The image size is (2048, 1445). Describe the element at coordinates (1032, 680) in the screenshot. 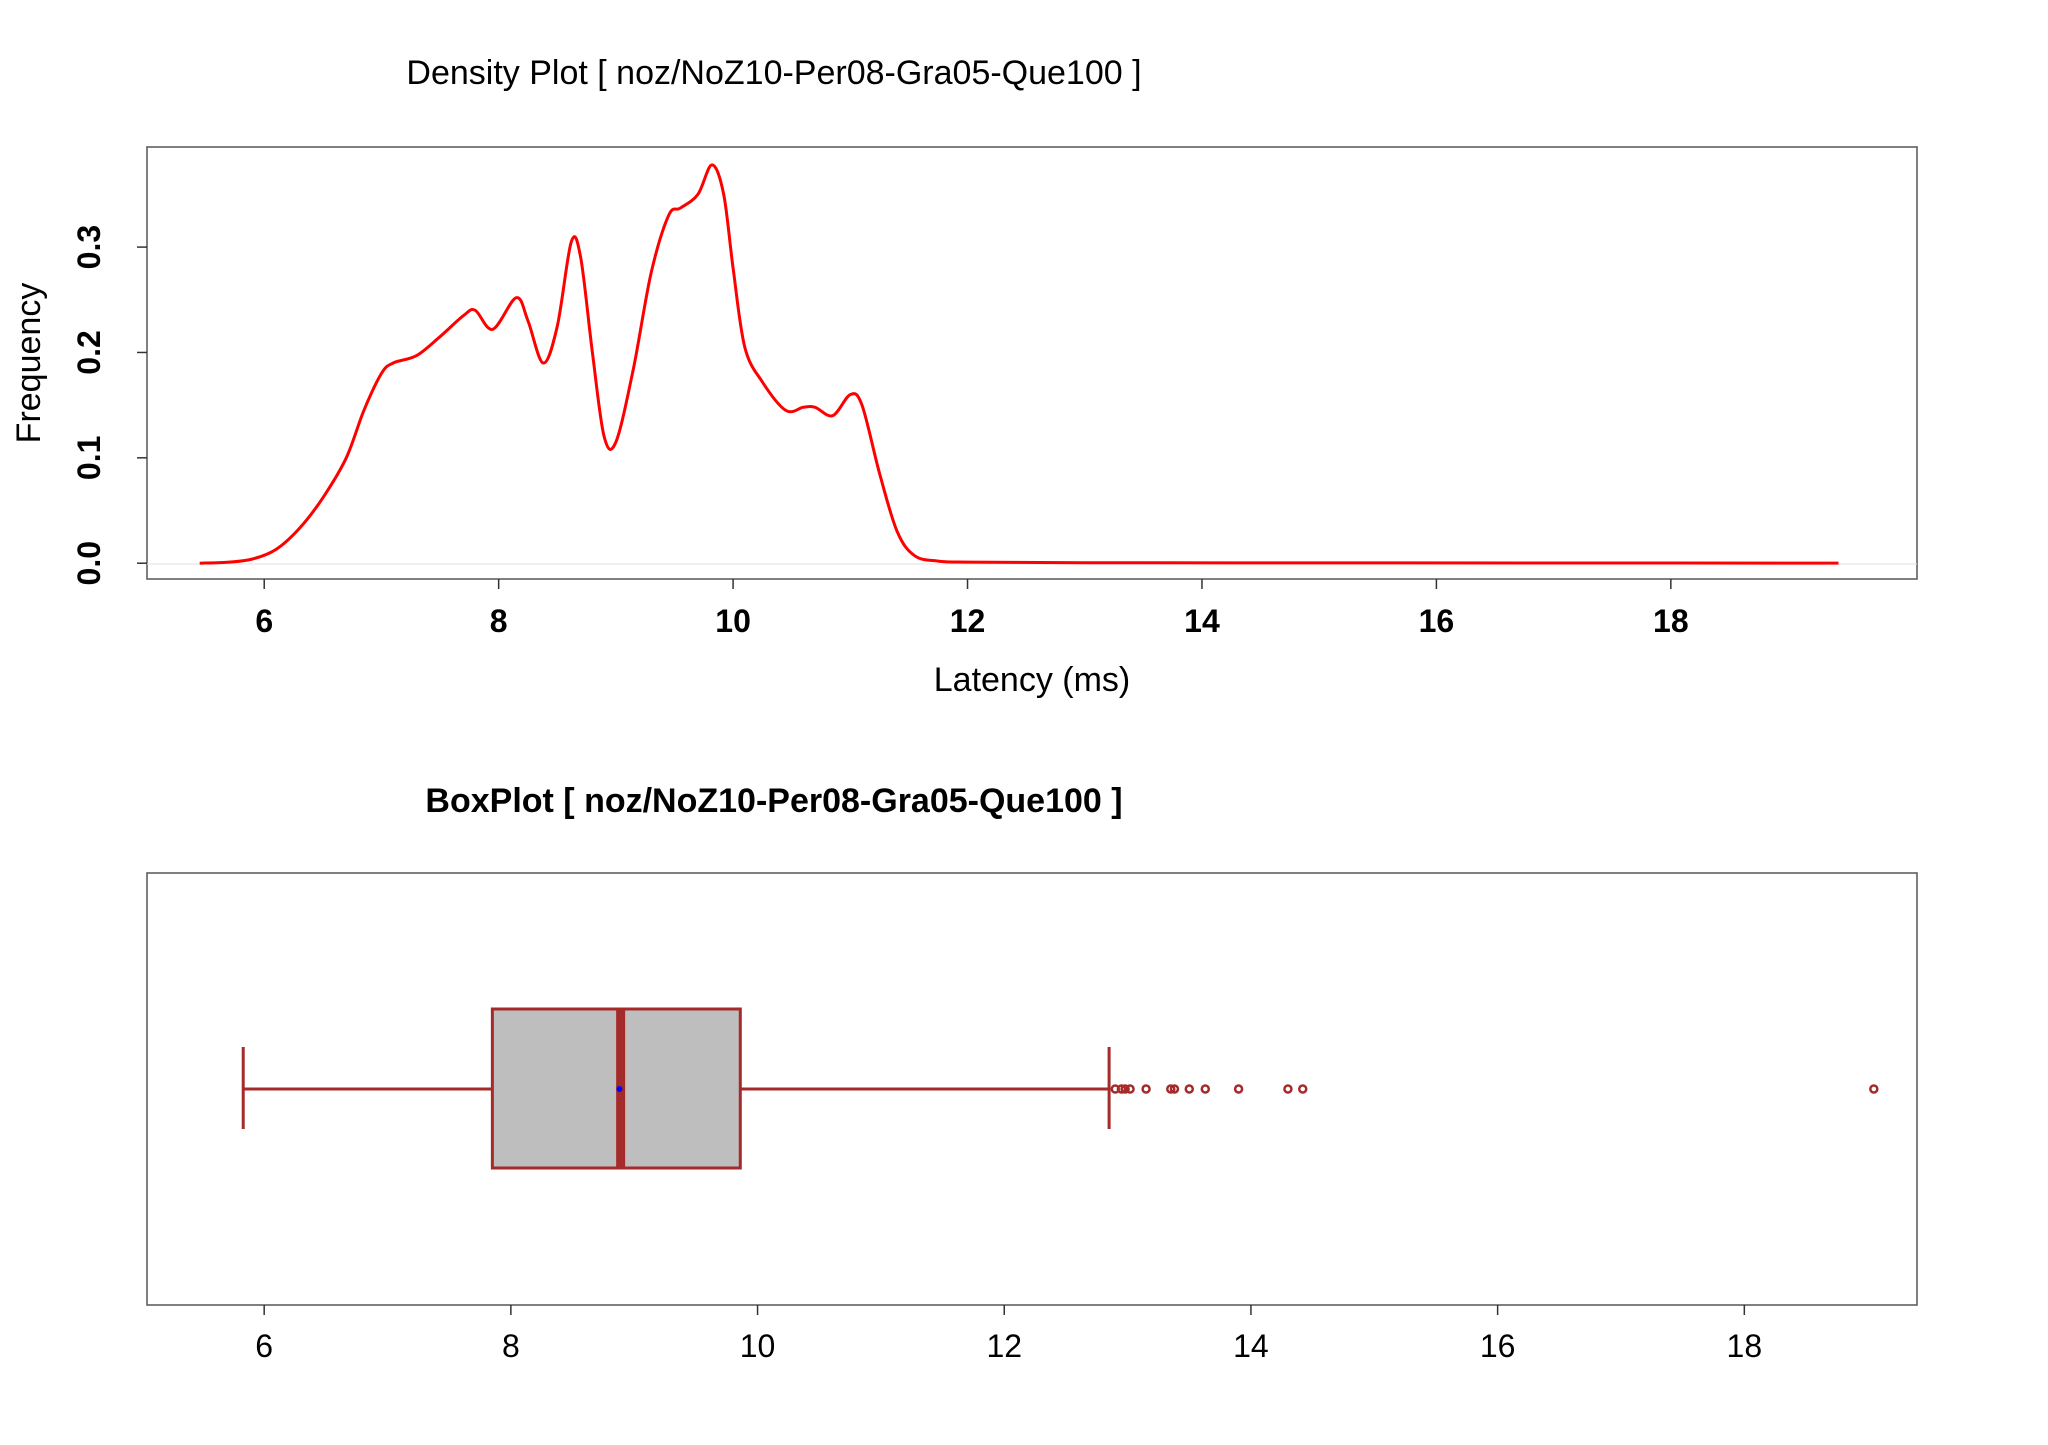

I see `density-x-axis-label: Latency (ms)` at that location.